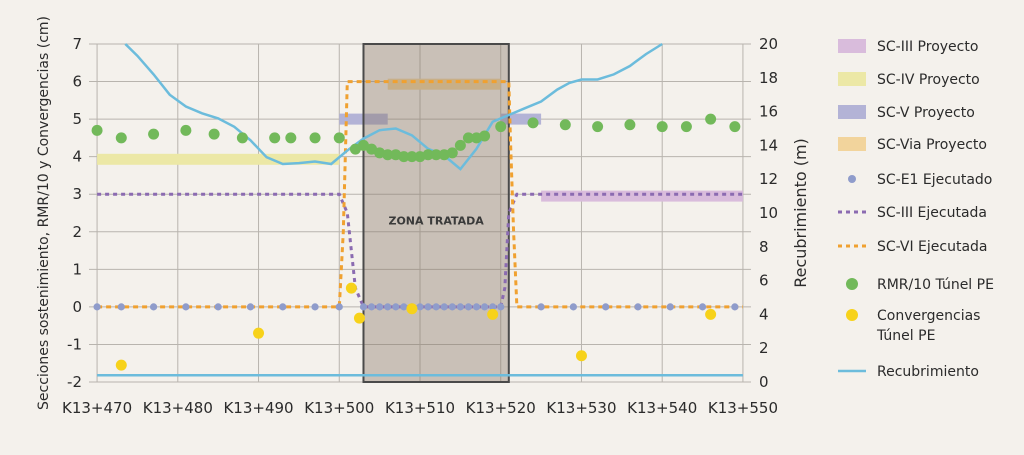 This screenshot has height=455, width=1024. Describe the element at coordinates (420, 408) in the screenshot. I see `x-tick-label: K13+510` at that location.